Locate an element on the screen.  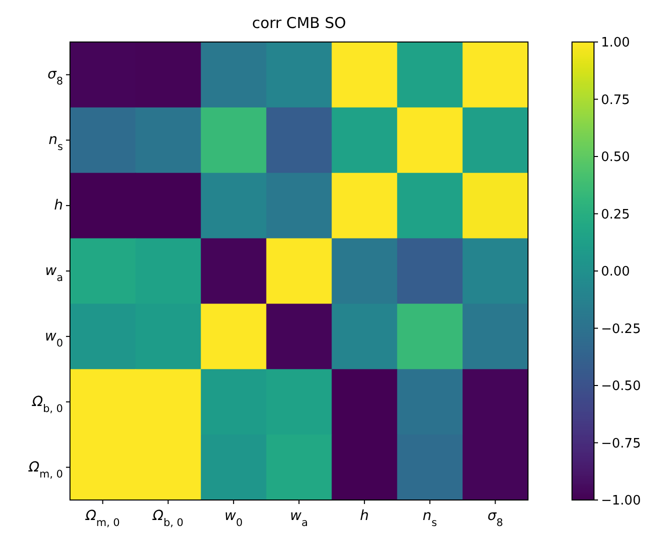
color-bar-label: −1.00 is located at coordinates (621, 501).